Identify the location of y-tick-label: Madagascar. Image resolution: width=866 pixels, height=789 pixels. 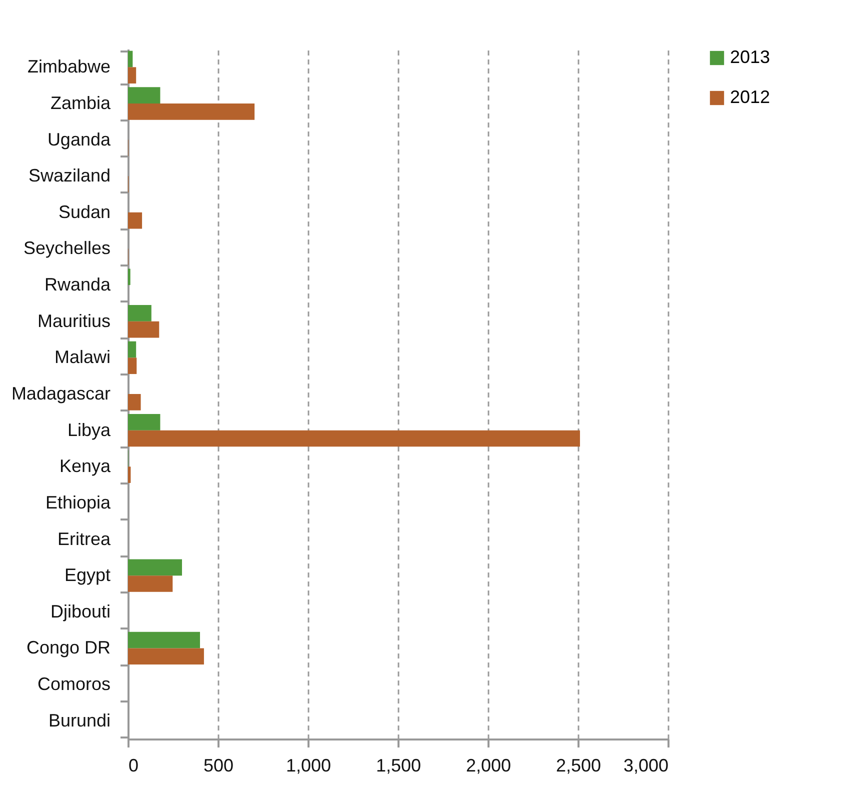
(60, 394).